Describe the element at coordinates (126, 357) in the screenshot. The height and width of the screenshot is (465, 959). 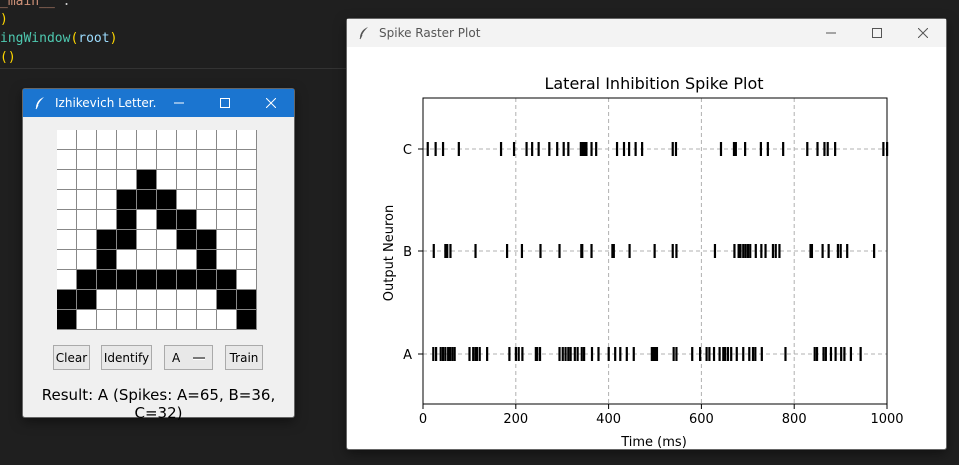
I see `identify-button: Identify` at that location.